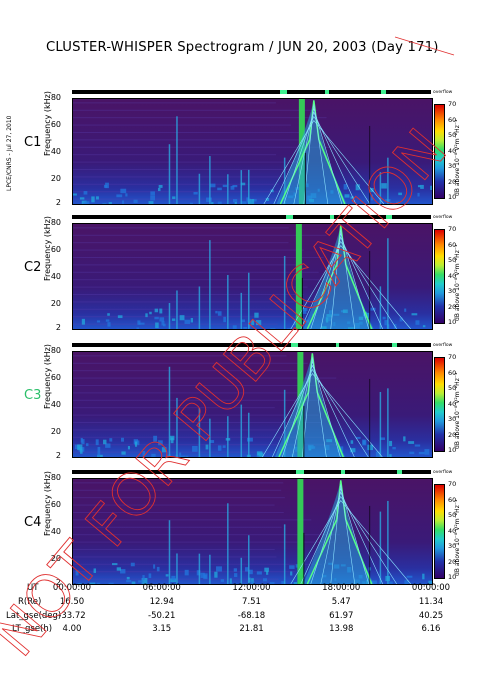  What do you see at coordinates (431, 629) in the screenshot?
I see `x-axis-value: 6.16` at bounding box center [431, 629].